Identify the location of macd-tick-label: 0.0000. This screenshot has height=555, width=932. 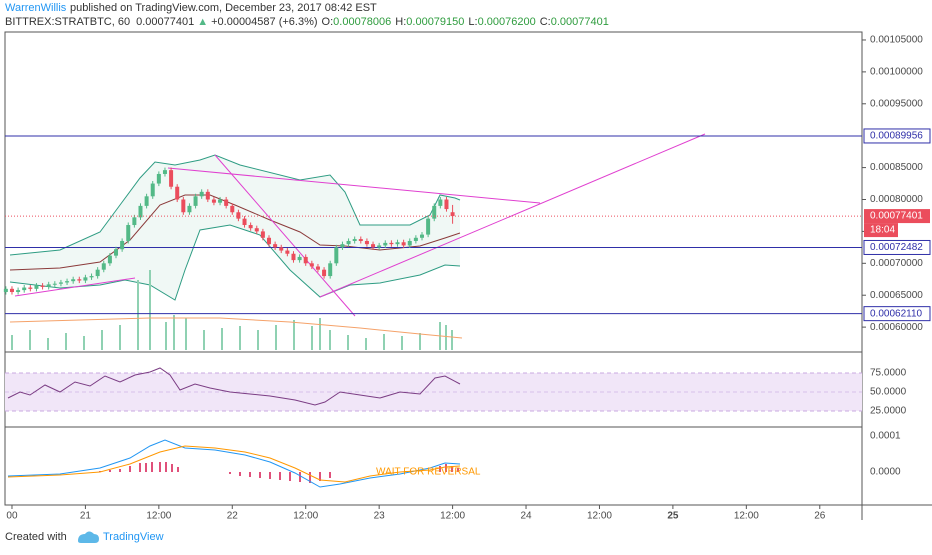
(885, 472).